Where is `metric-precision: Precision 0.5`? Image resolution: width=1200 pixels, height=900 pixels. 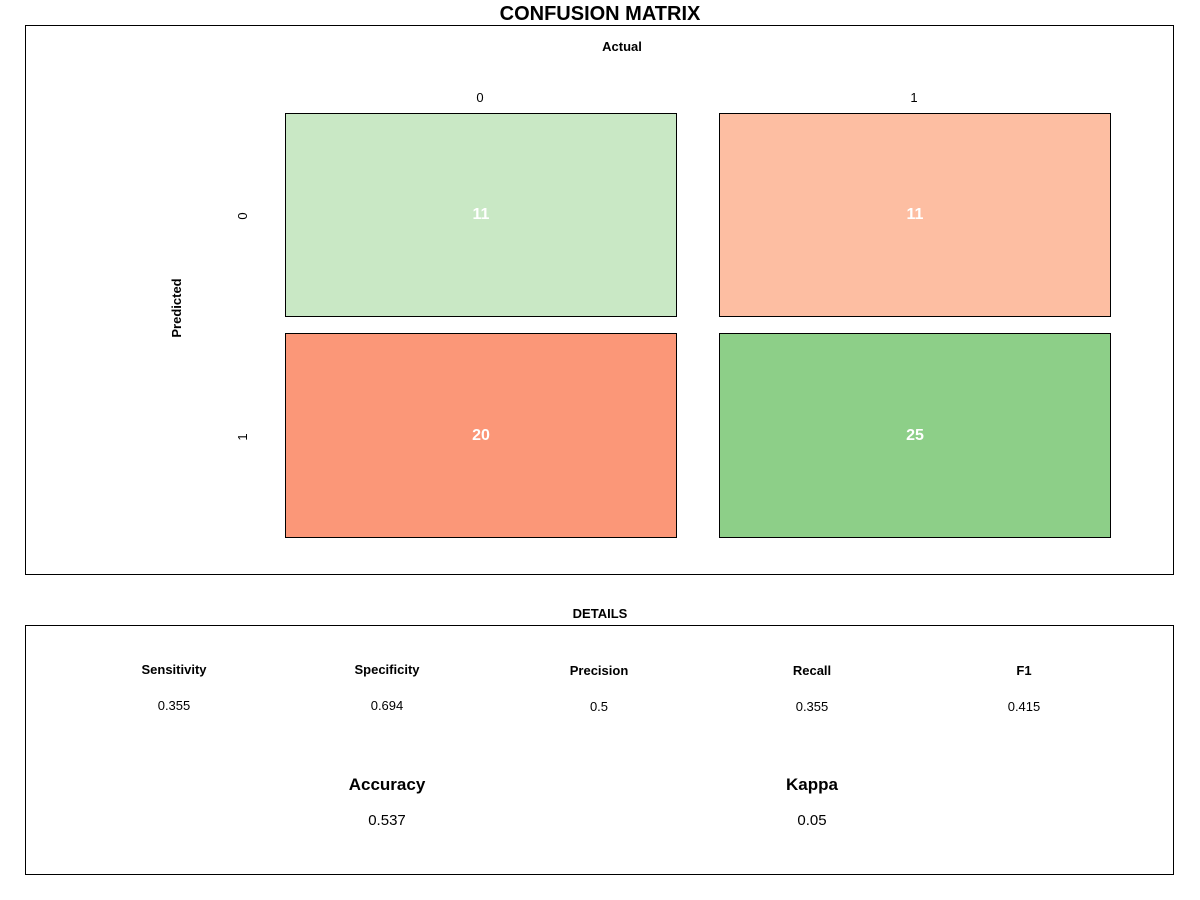 metric-precision: Precision 0.5 is located at coordinates (599, 689).